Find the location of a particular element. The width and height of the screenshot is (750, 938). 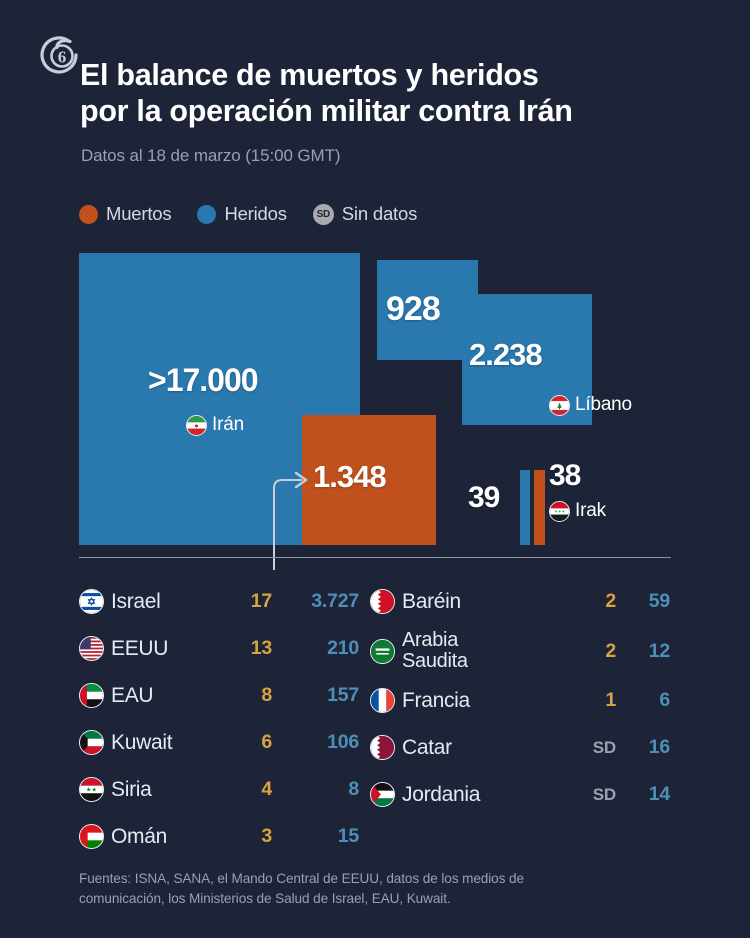

block-iraq-deaths-value: 38 is located at coordinates (565, 475).